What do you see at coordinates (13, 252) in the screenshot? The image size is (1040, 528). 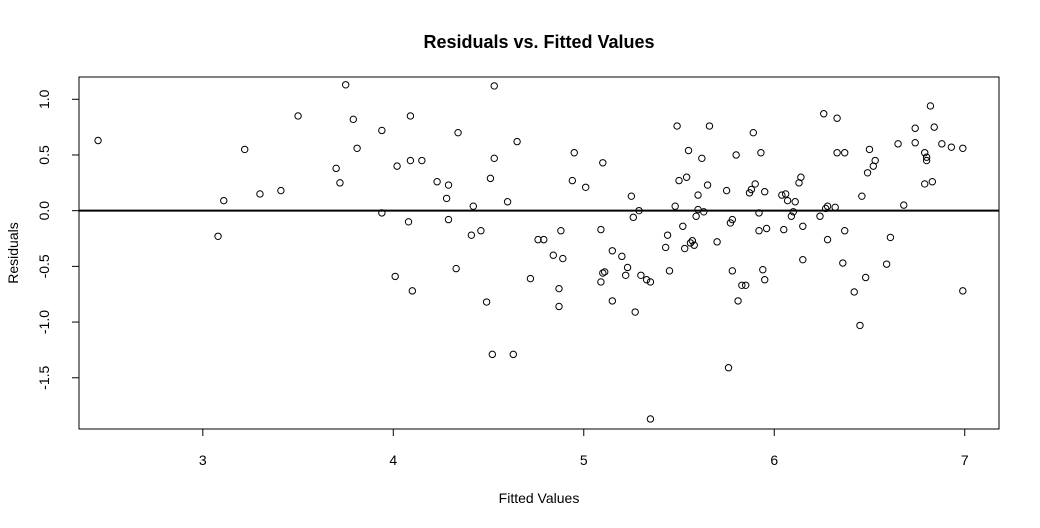 I see `y-axis-label: Residuals` at bounding box center [13, 252].